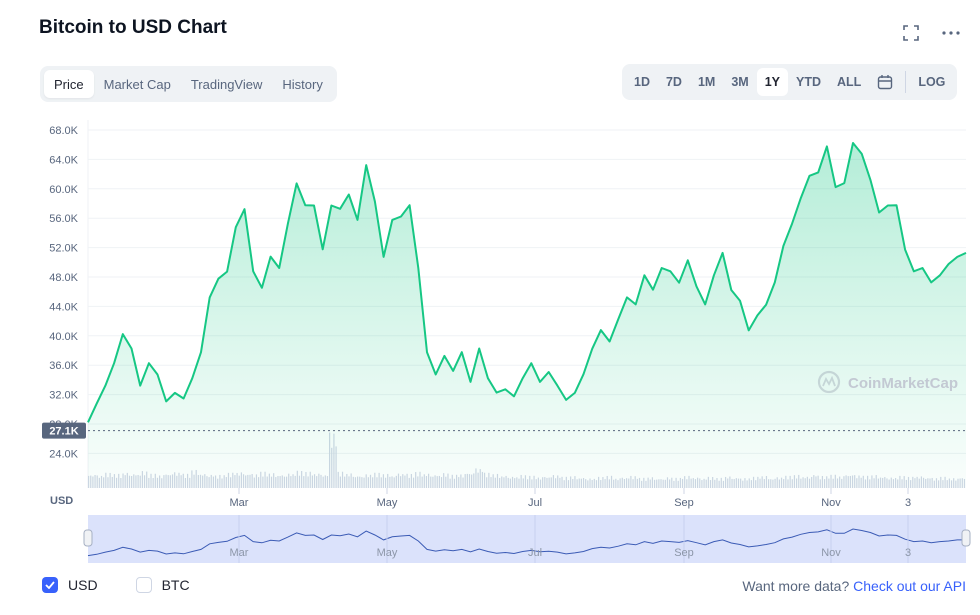  I want to click on range-1d: 1D, so click(642, 82).